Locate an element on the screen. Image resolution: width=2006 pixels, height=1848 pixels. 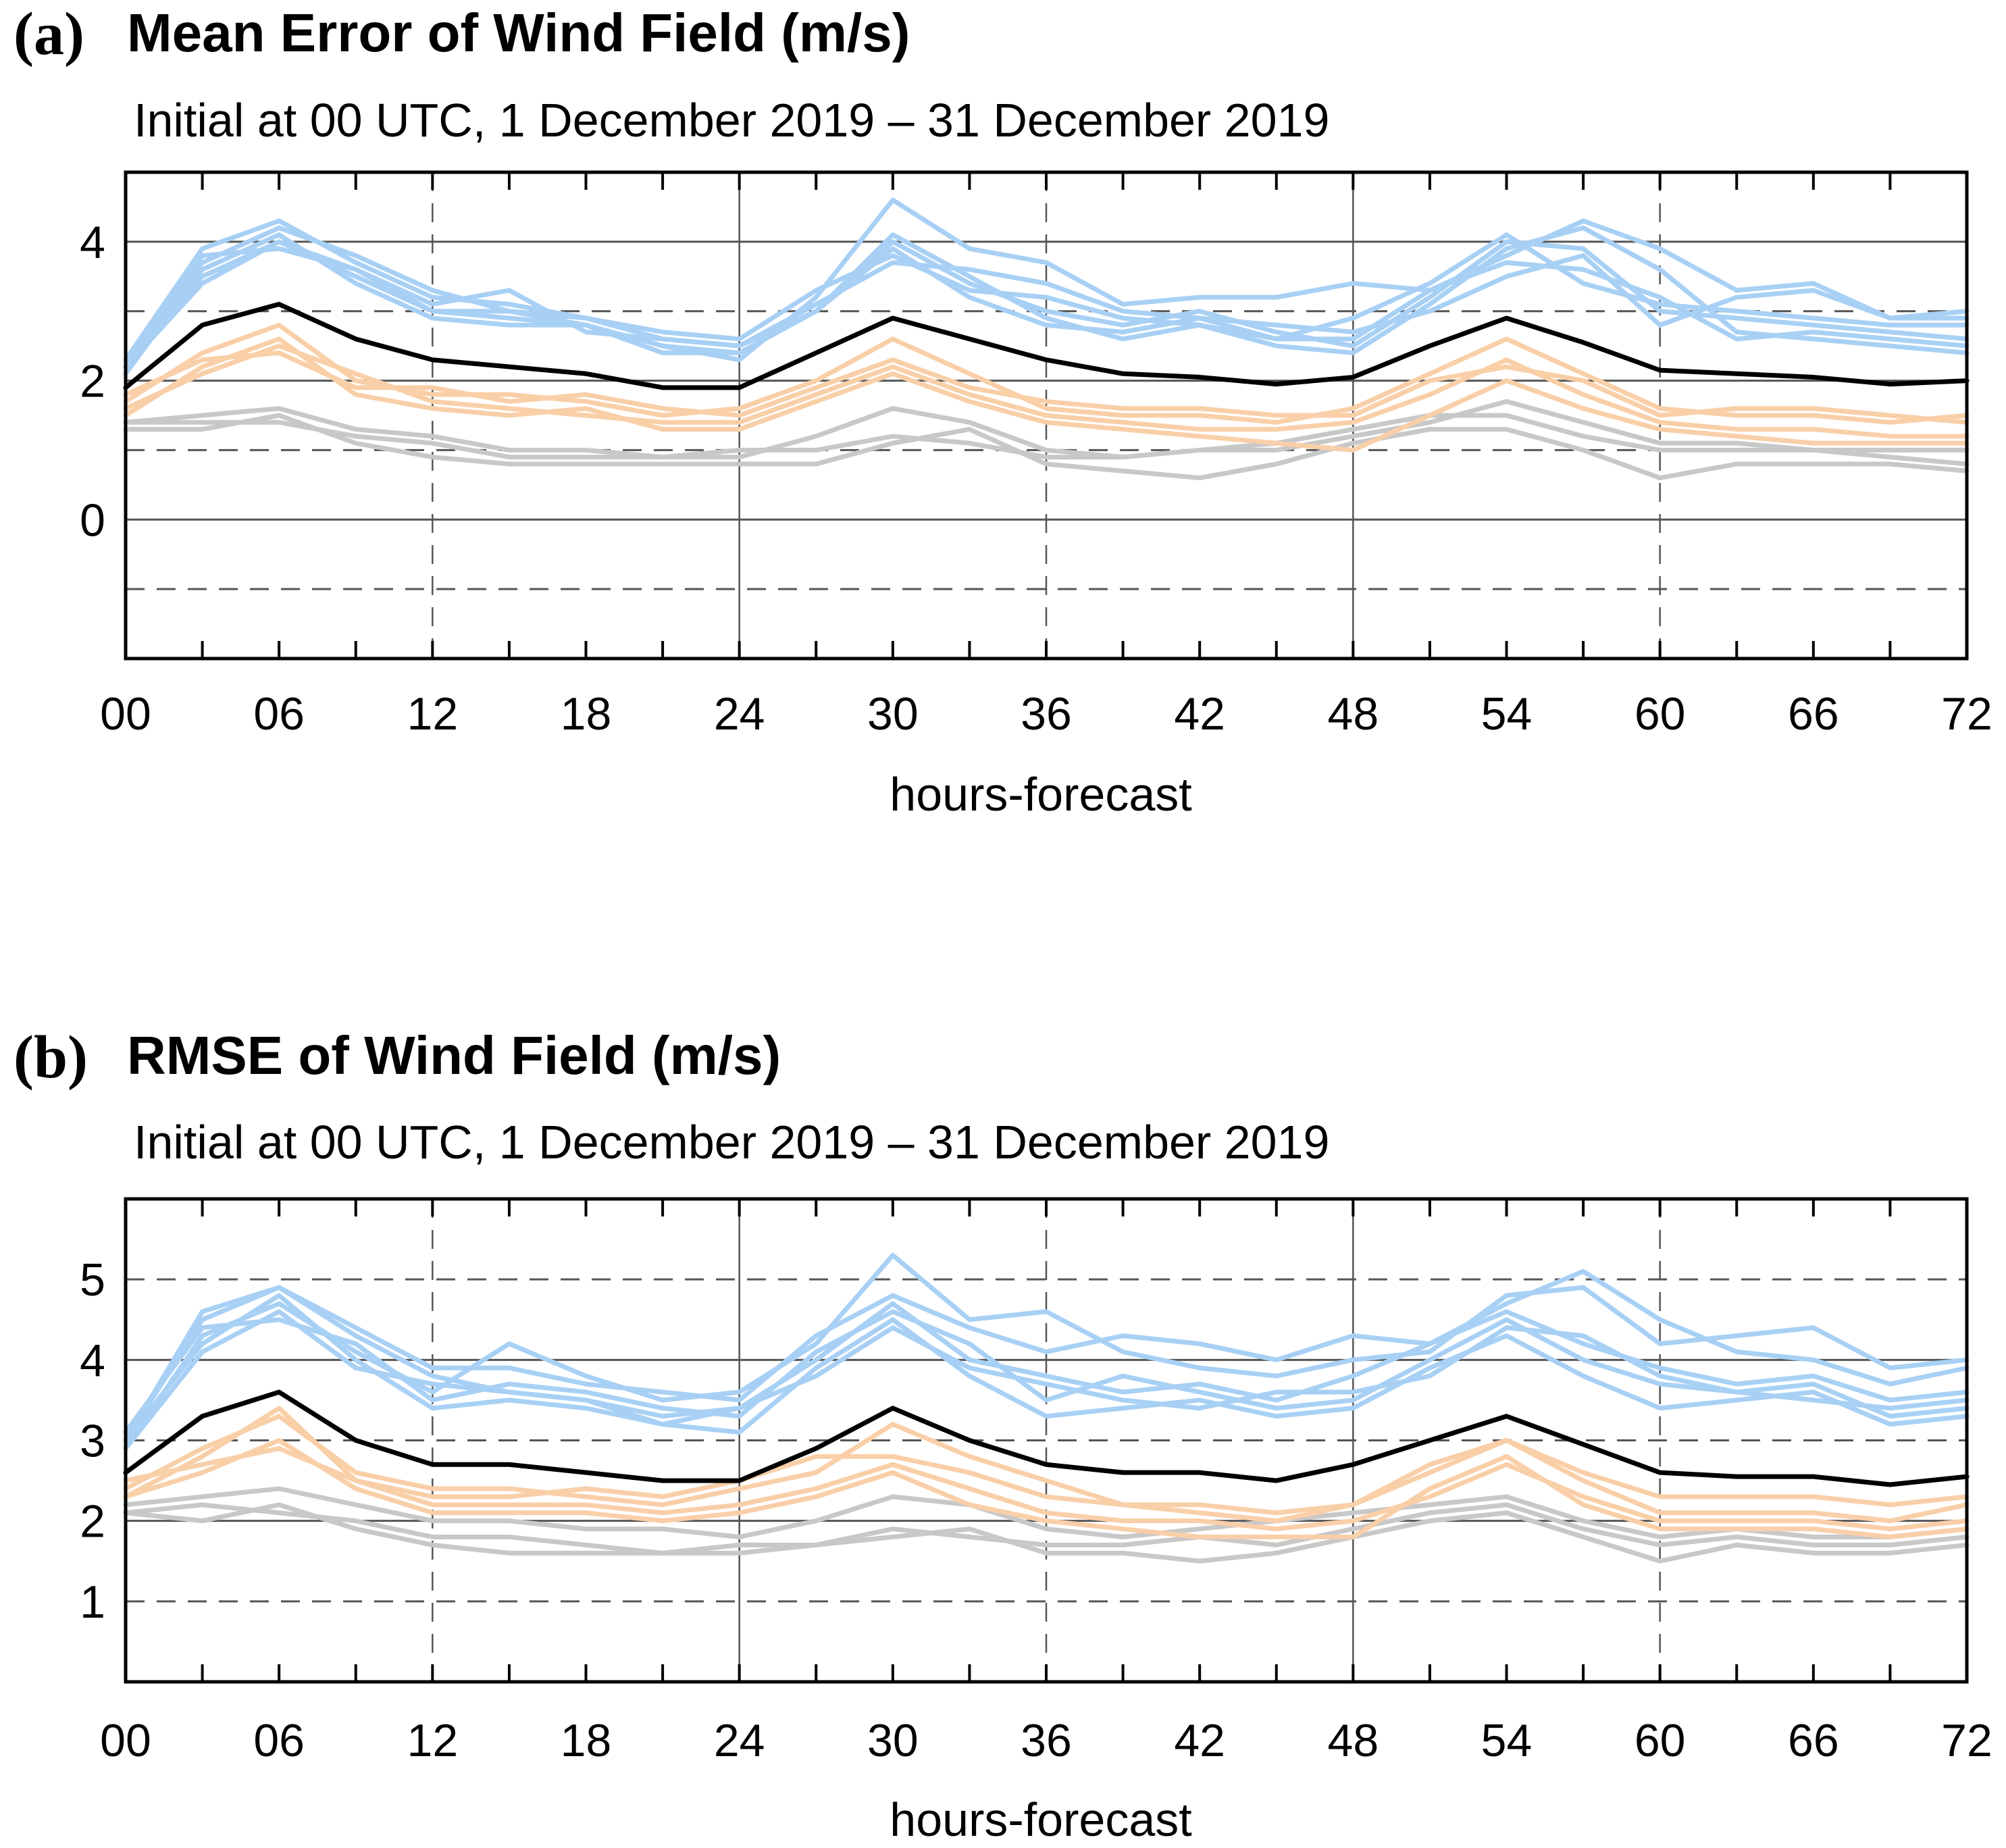
y-tick-label: 5 is located at coordinates (92, 1280).